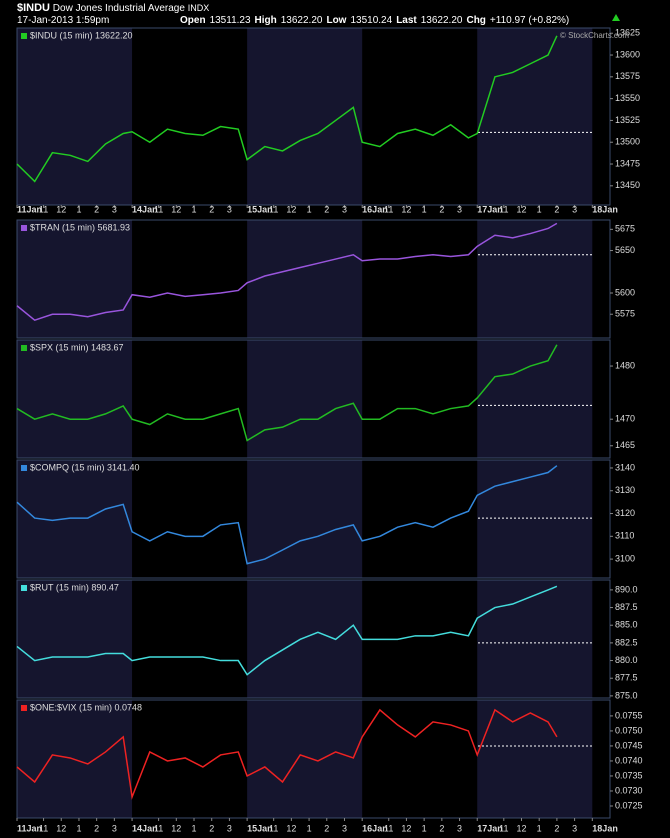  Describe the element at coordinates (34, 8) in the screenshot. I see `symbol: $INDU` at that location.